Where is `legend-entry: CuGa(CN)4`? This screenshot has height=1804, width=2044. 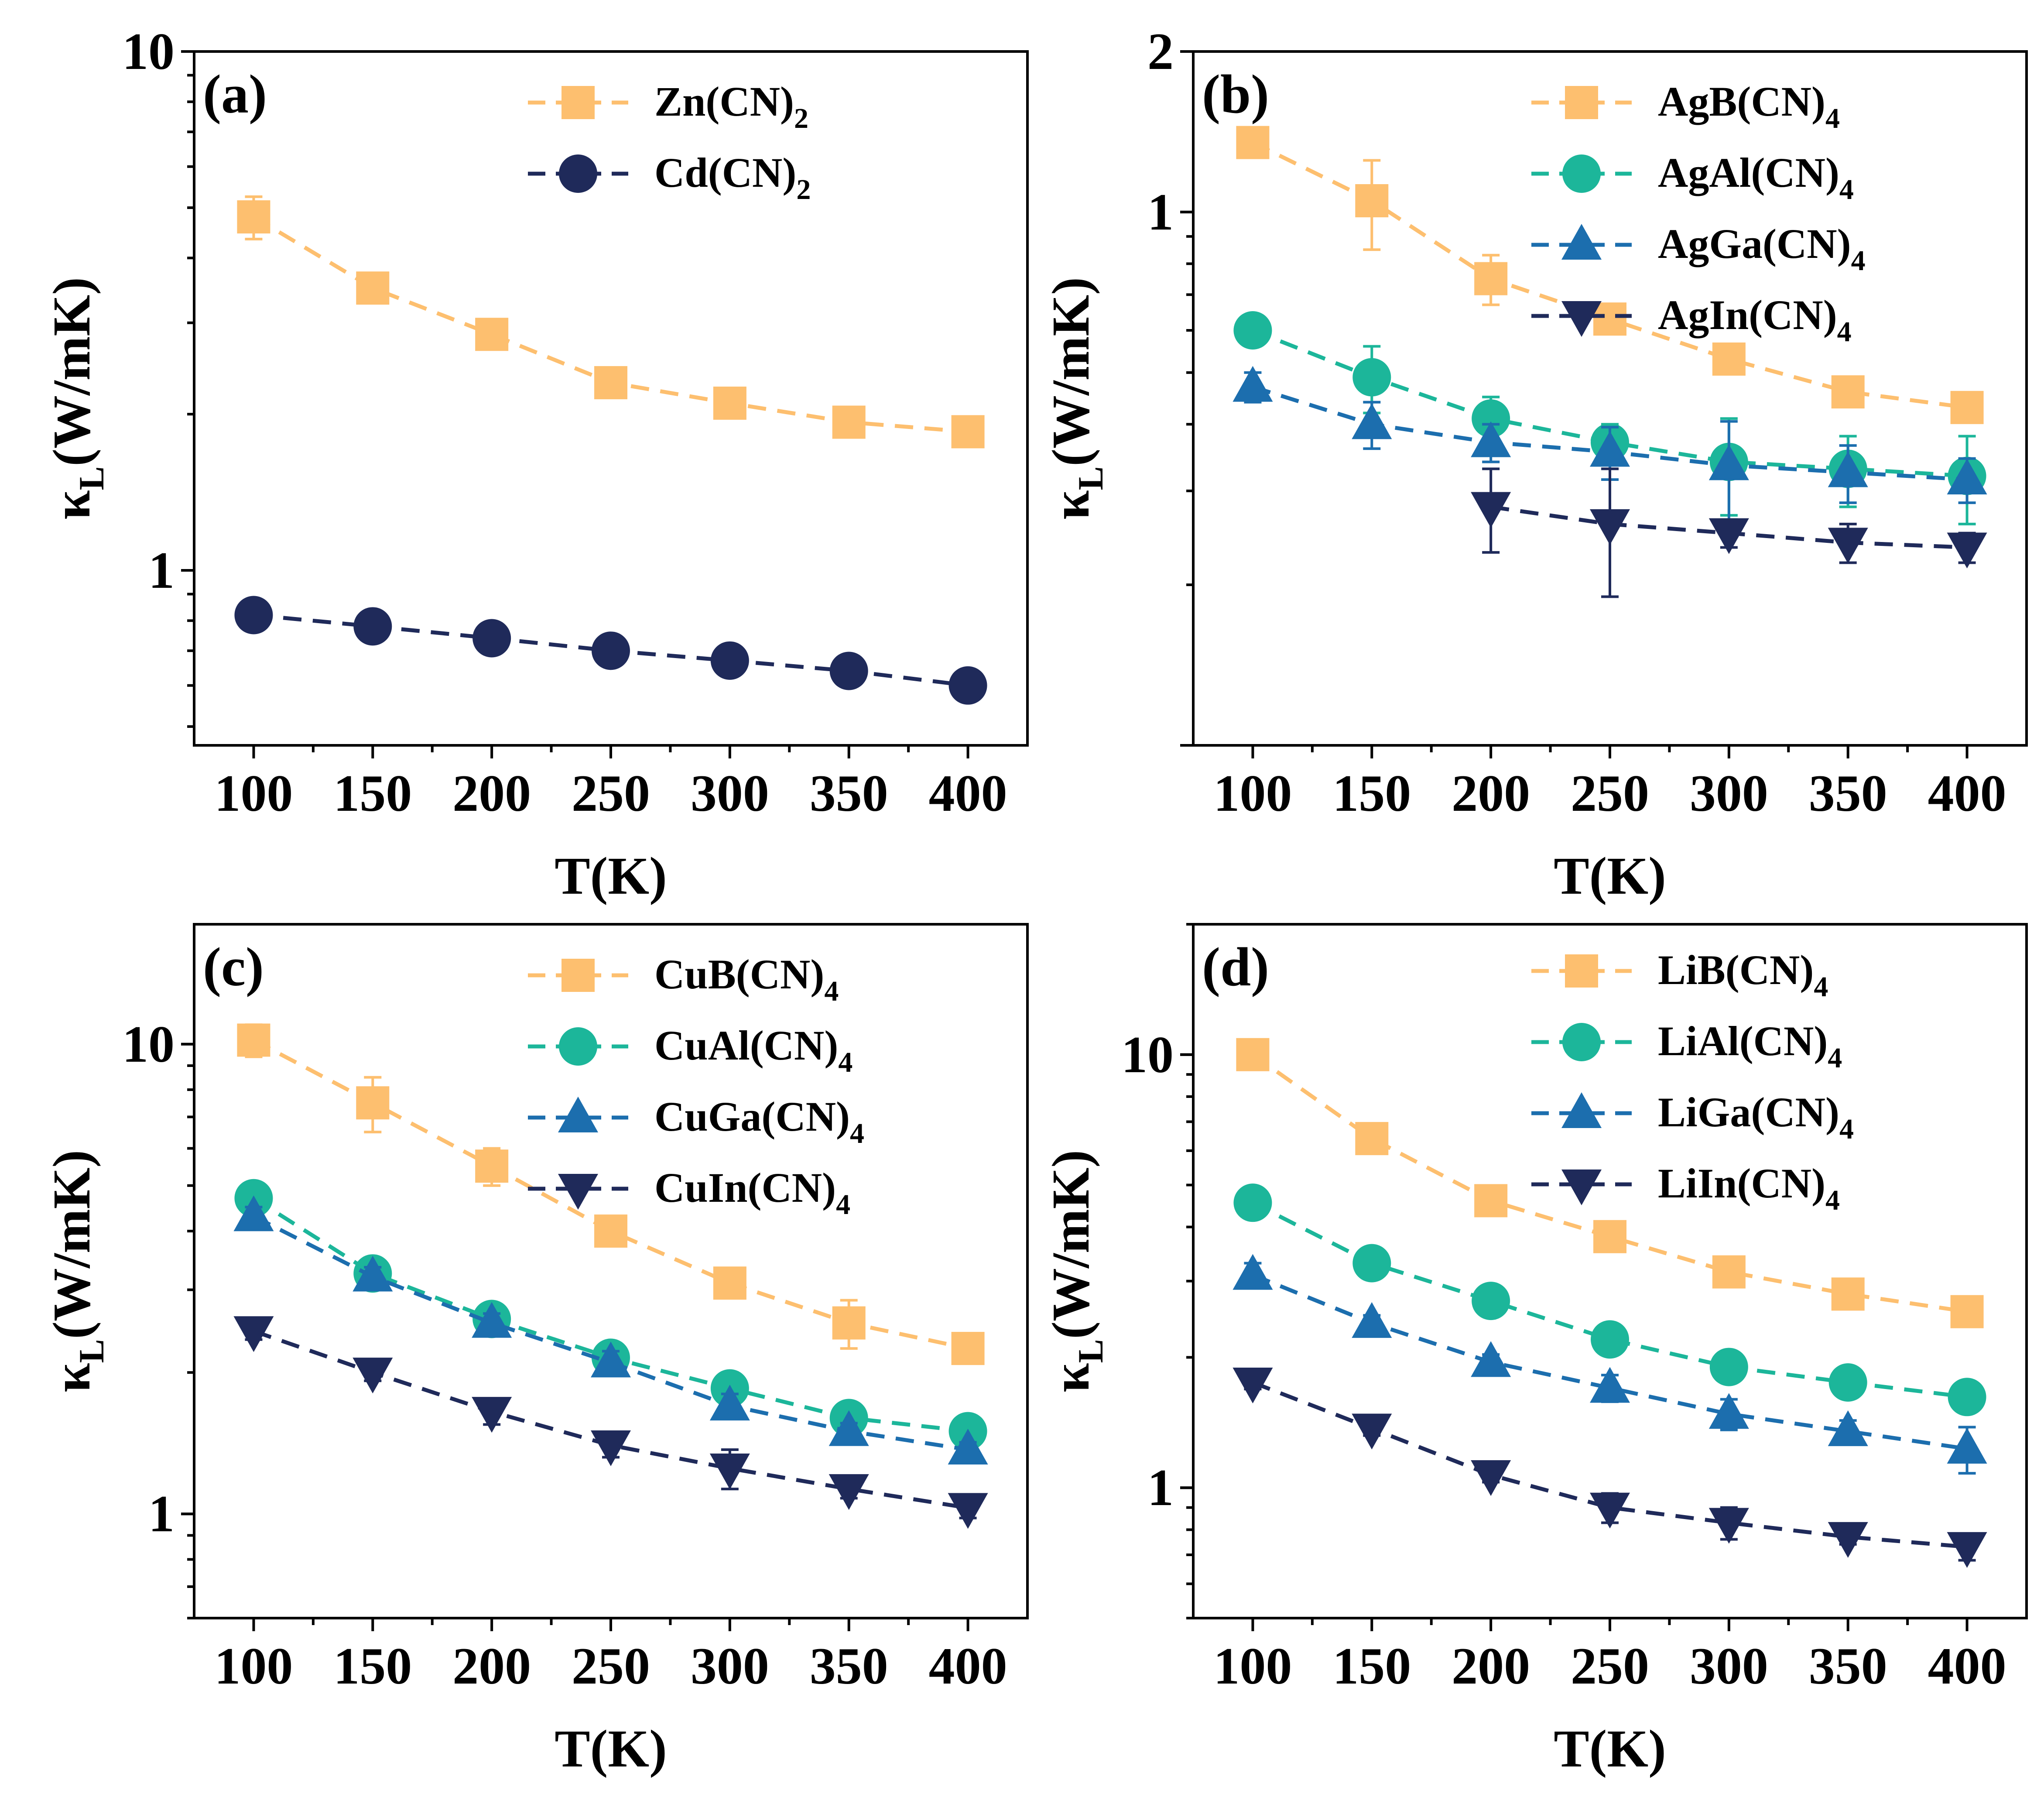
legend-entry: CuGa(CN)4 is located at coordinates (696, 1121).